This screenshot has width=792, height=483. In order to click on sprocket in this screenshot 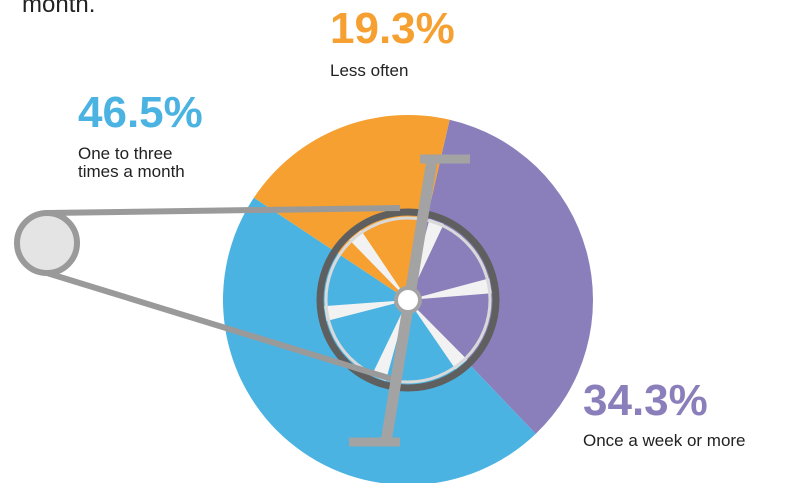, I will do `click(47, 243)`.